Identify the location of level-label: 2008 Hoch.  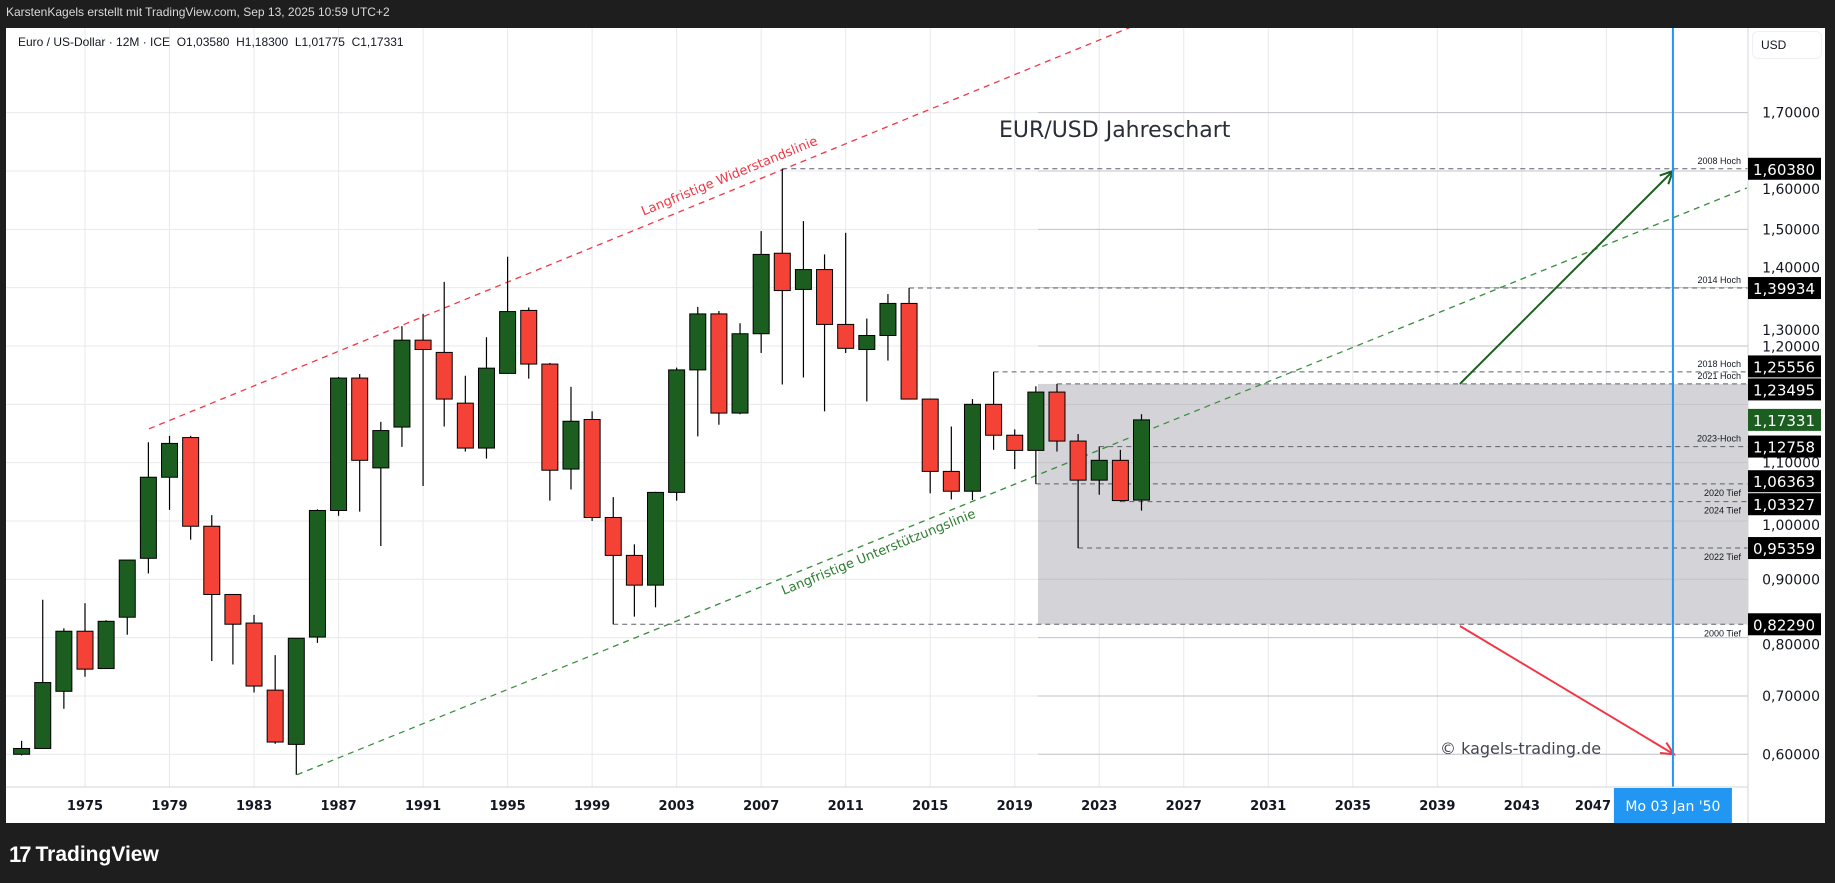
(1719, 161).